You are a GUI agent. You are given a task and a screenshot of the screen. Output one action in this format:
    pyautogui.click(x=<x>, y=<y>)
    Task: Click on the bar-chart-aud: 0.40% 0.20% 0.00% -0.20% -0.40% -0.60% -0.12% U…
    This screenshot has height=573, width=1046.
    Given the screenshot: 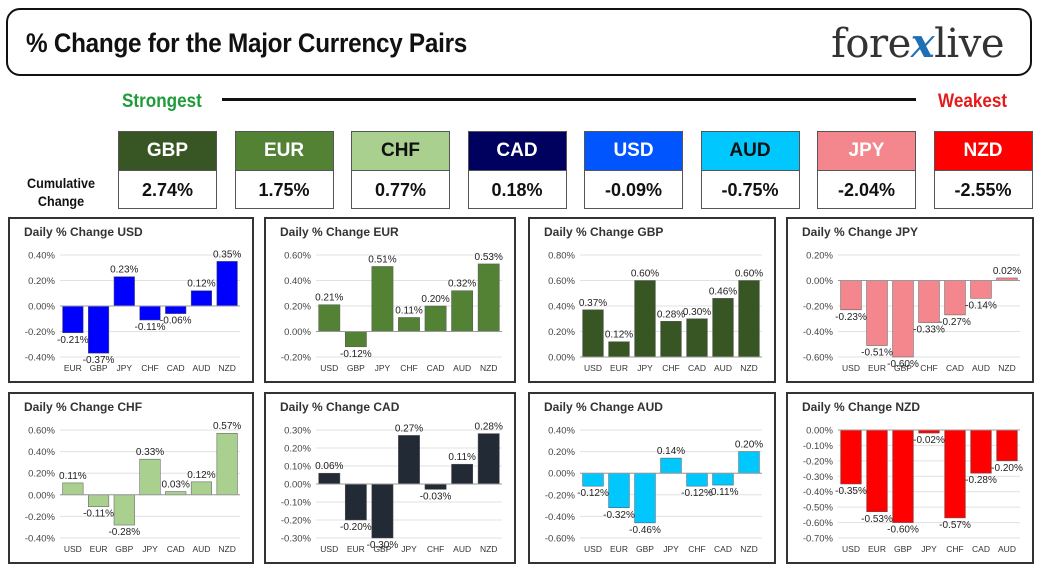 What is the action you would take?
    pyautogui.click(x=654, y=490)
    